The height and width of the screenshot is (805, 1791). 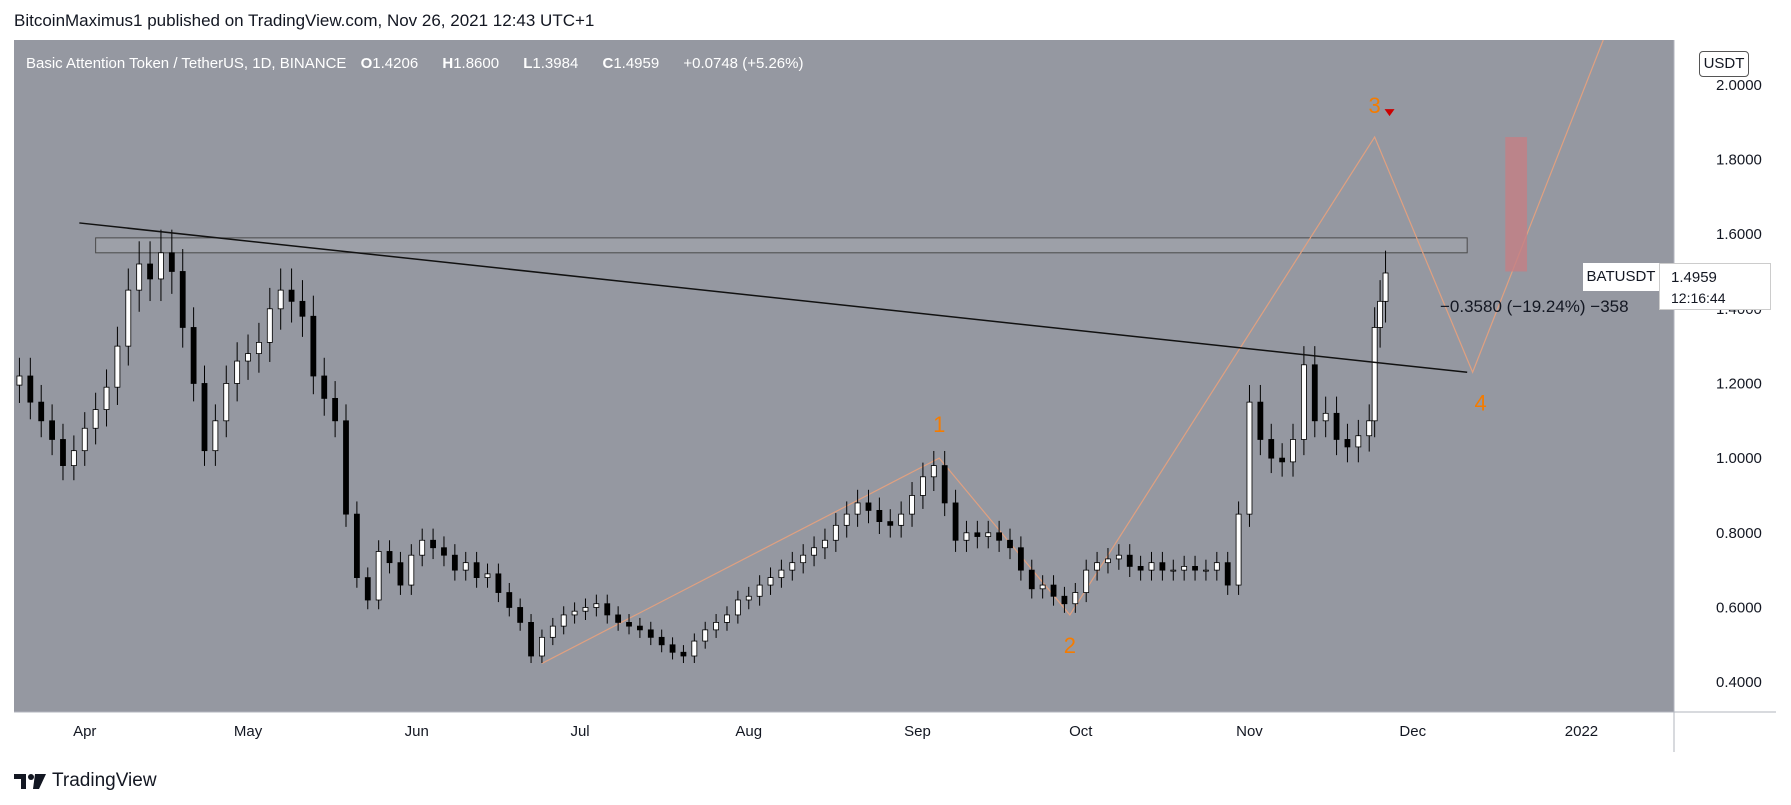 What do you see at coordinates (30, 781) in the screenshot?
I see `tradingview-logo-icon` at bounding box center [30, 781].